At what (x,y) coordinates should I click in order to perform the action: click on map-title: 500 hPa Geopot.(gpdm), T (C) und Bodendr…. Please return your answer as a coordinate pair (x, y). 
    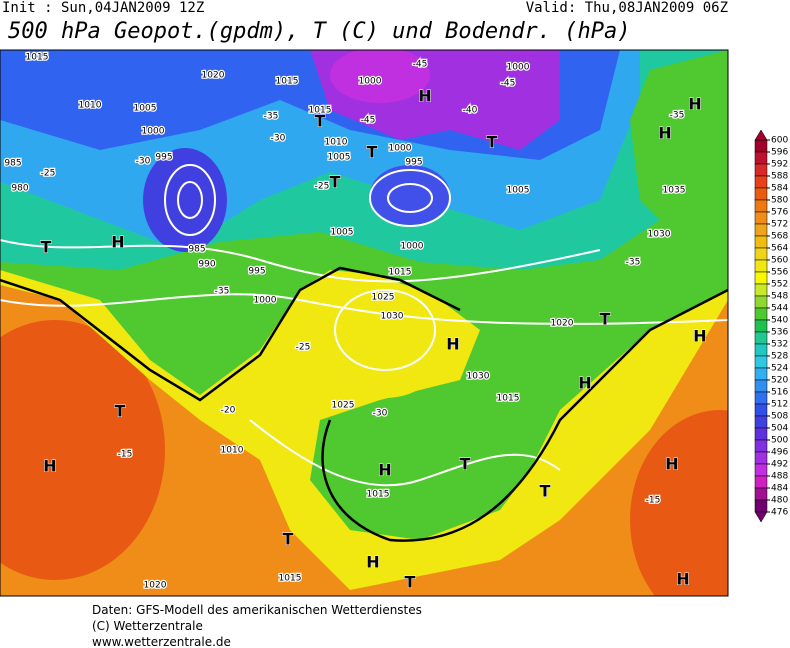
    Looking at the image, I should click on (319, 31).